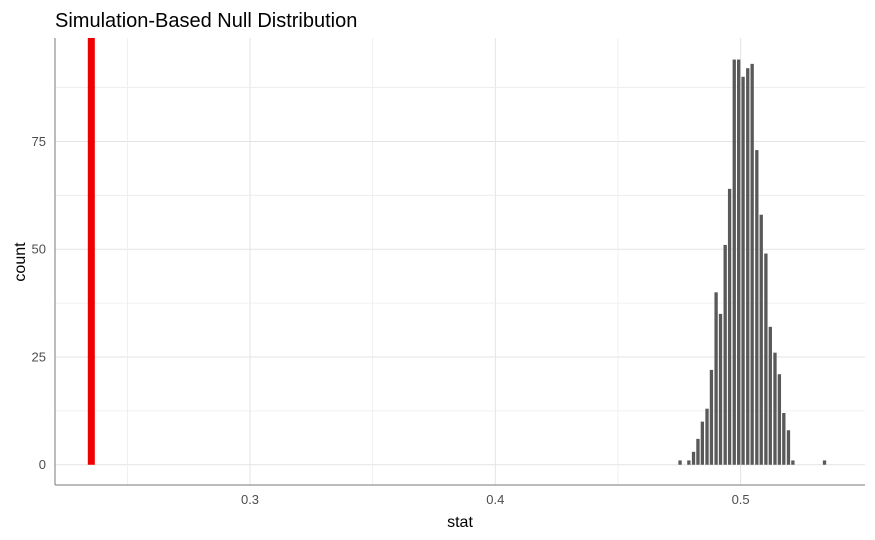 This screenshot has width=875, height=540. What do you see at coordinates (250, 499) in the screenshot?
I see `x-tick-label: 0.3` at bounding box center [250, 499].